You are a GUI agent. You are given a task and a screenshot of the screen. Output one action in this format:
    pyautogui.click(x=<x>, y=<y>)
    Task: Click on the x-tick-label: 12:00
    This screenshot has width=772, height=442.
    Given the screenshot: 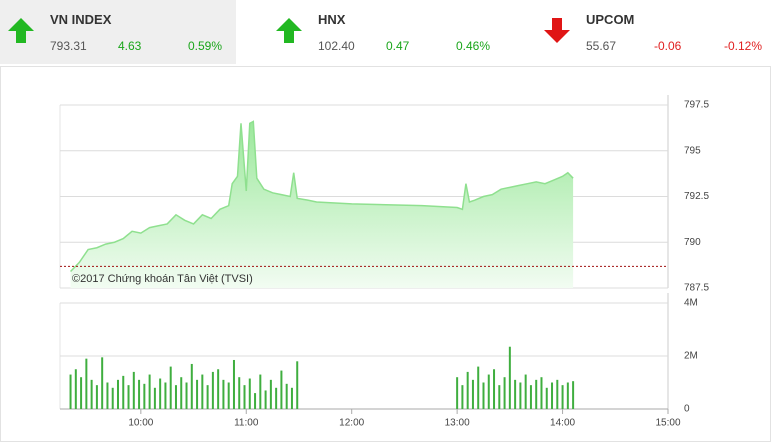 What is the action you would take?
    pyautogui.click(x=351, y=423)
    